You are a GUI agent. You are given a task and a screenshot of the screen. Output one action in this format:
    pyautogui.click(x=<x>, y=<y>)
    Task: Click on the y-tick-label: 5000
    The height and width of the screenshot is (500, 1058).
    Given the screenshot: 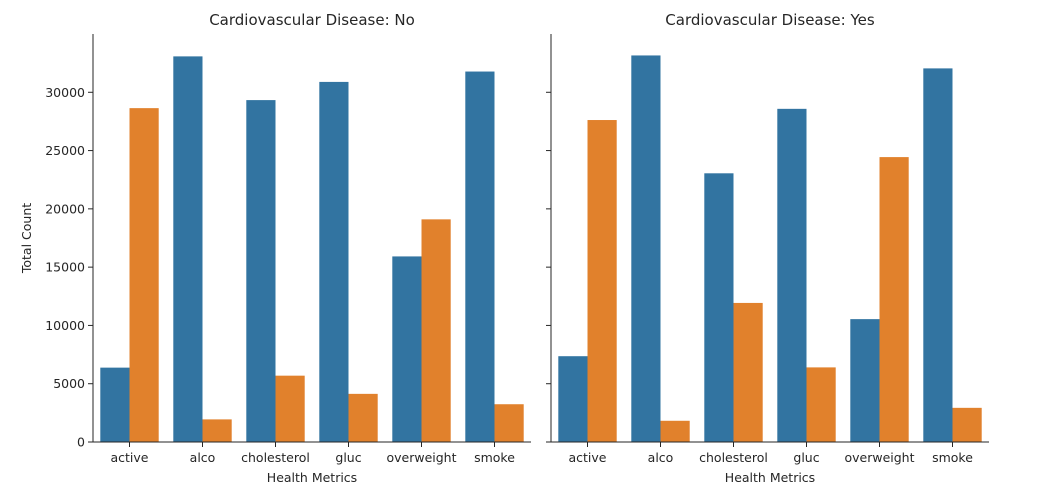 What is the action you would take?
    pyautogui.click(x=69, y=383)
    